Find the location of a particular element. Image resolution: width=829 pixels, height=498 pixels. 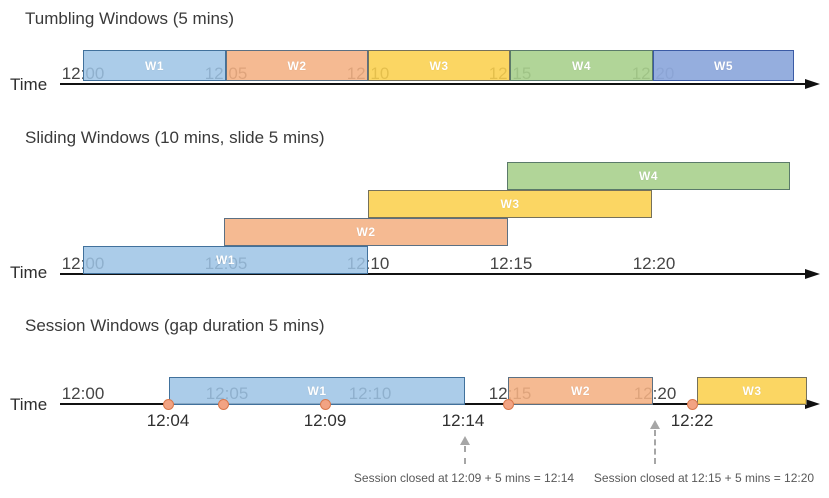

sliding-window-w2: W2 is located at coordinates (366, 232).